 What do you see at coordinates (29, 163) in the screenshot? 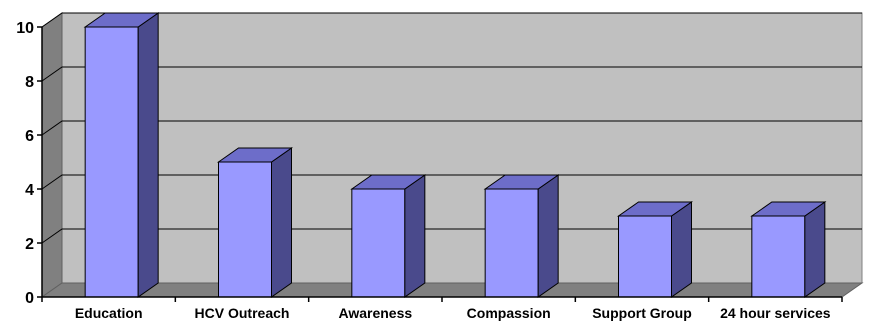
I see `y-axis: 0 2 4 6 8 10` at bounding box center [29, 163].